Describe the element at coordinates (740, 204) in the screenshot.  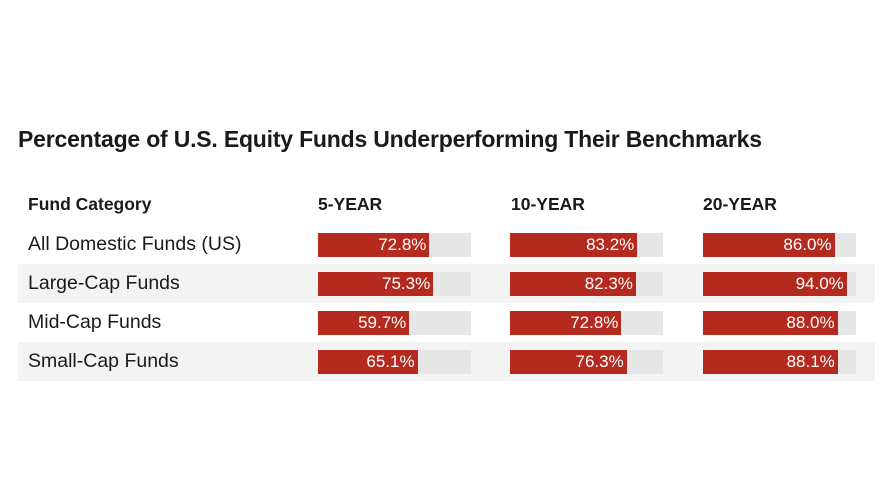
I see `header-20-year: 20-YEAR` at that location.